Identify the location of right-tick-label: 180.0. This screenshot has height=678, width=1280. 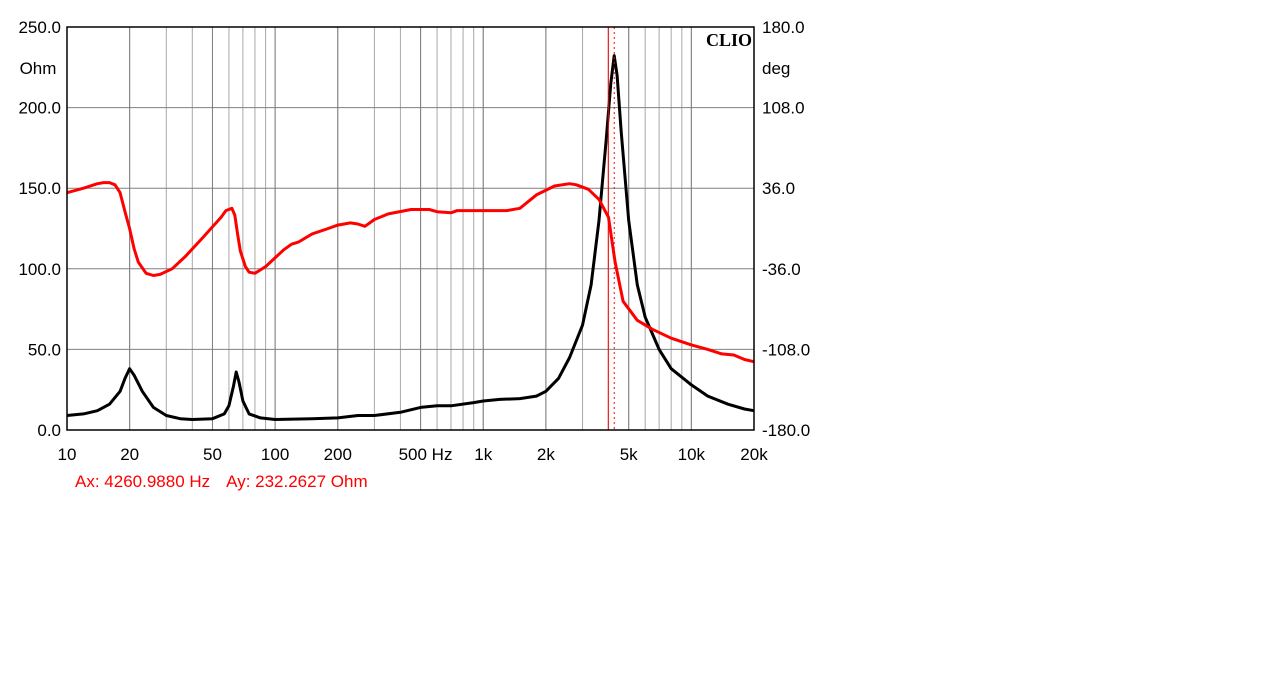
(783, 27).